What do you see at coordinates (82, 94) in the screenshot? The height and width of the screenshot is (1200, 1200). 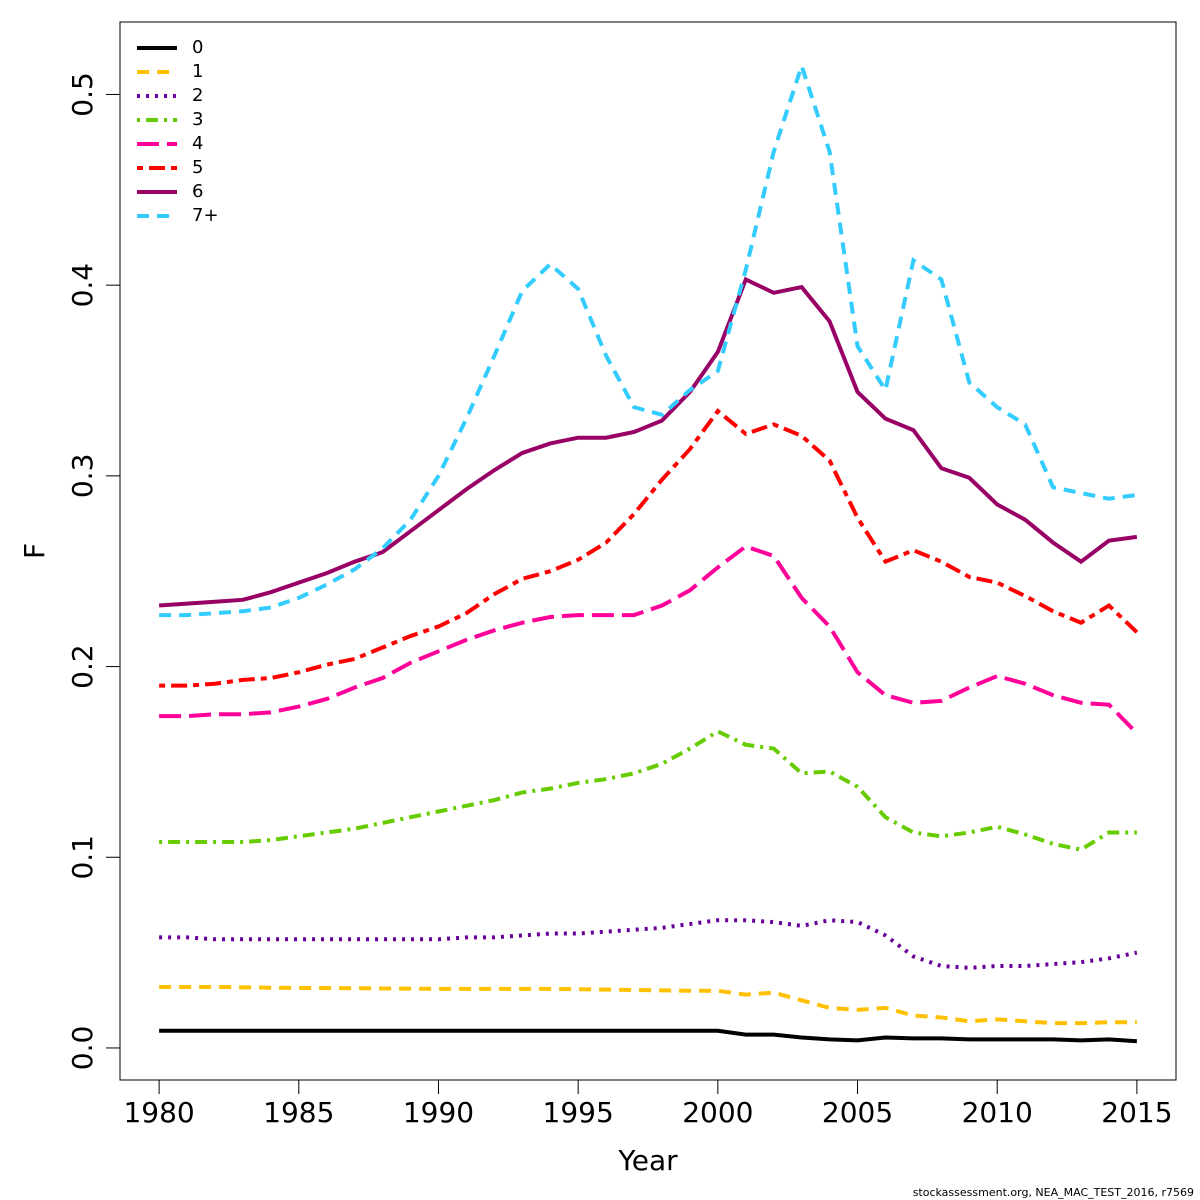 I see `y-tick-label: 0.5` at bounding box center [82, 94].